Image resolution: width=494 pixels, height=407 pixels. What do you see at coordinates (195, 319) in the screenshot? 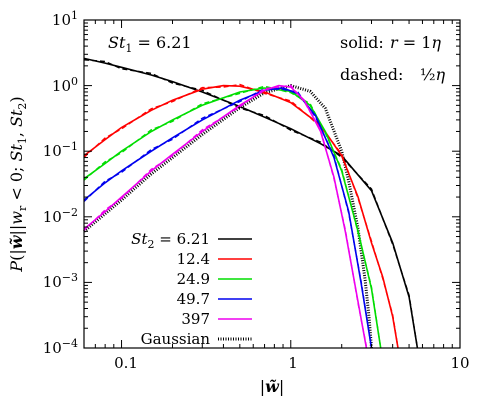
I see `legend-label-397: 397` at bounding box center [195, 319].